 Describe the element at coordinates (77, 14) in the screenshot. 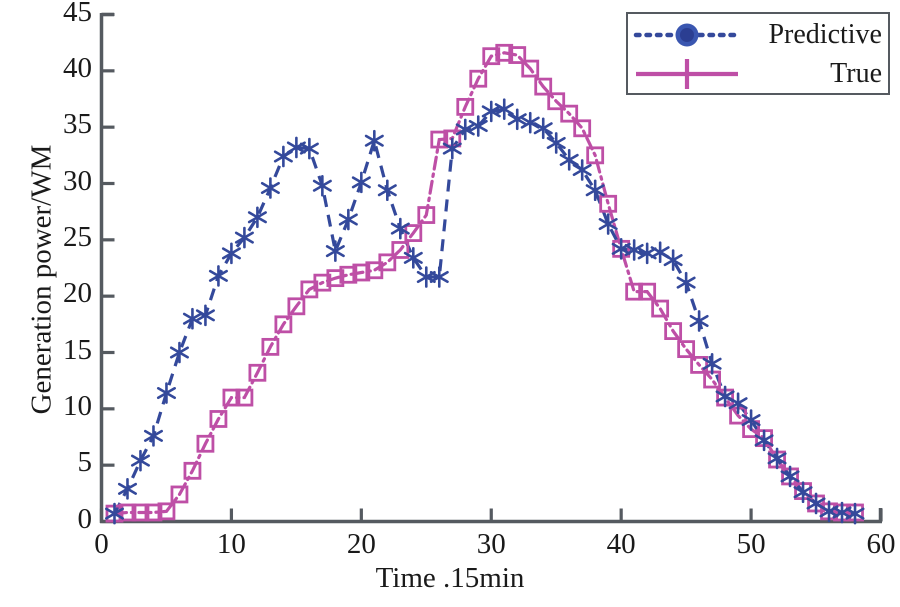

I see `y-tick-label: 45` at that location.